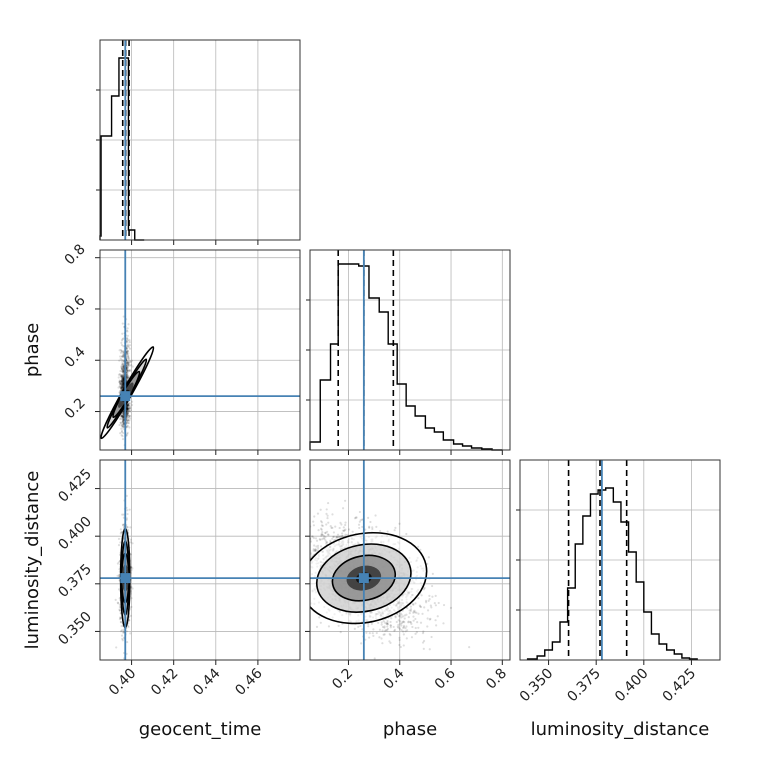  What do you see at coordinates (620, 560) in the screenshot?
I see `panel-frame` at bounding box center [620, 560].